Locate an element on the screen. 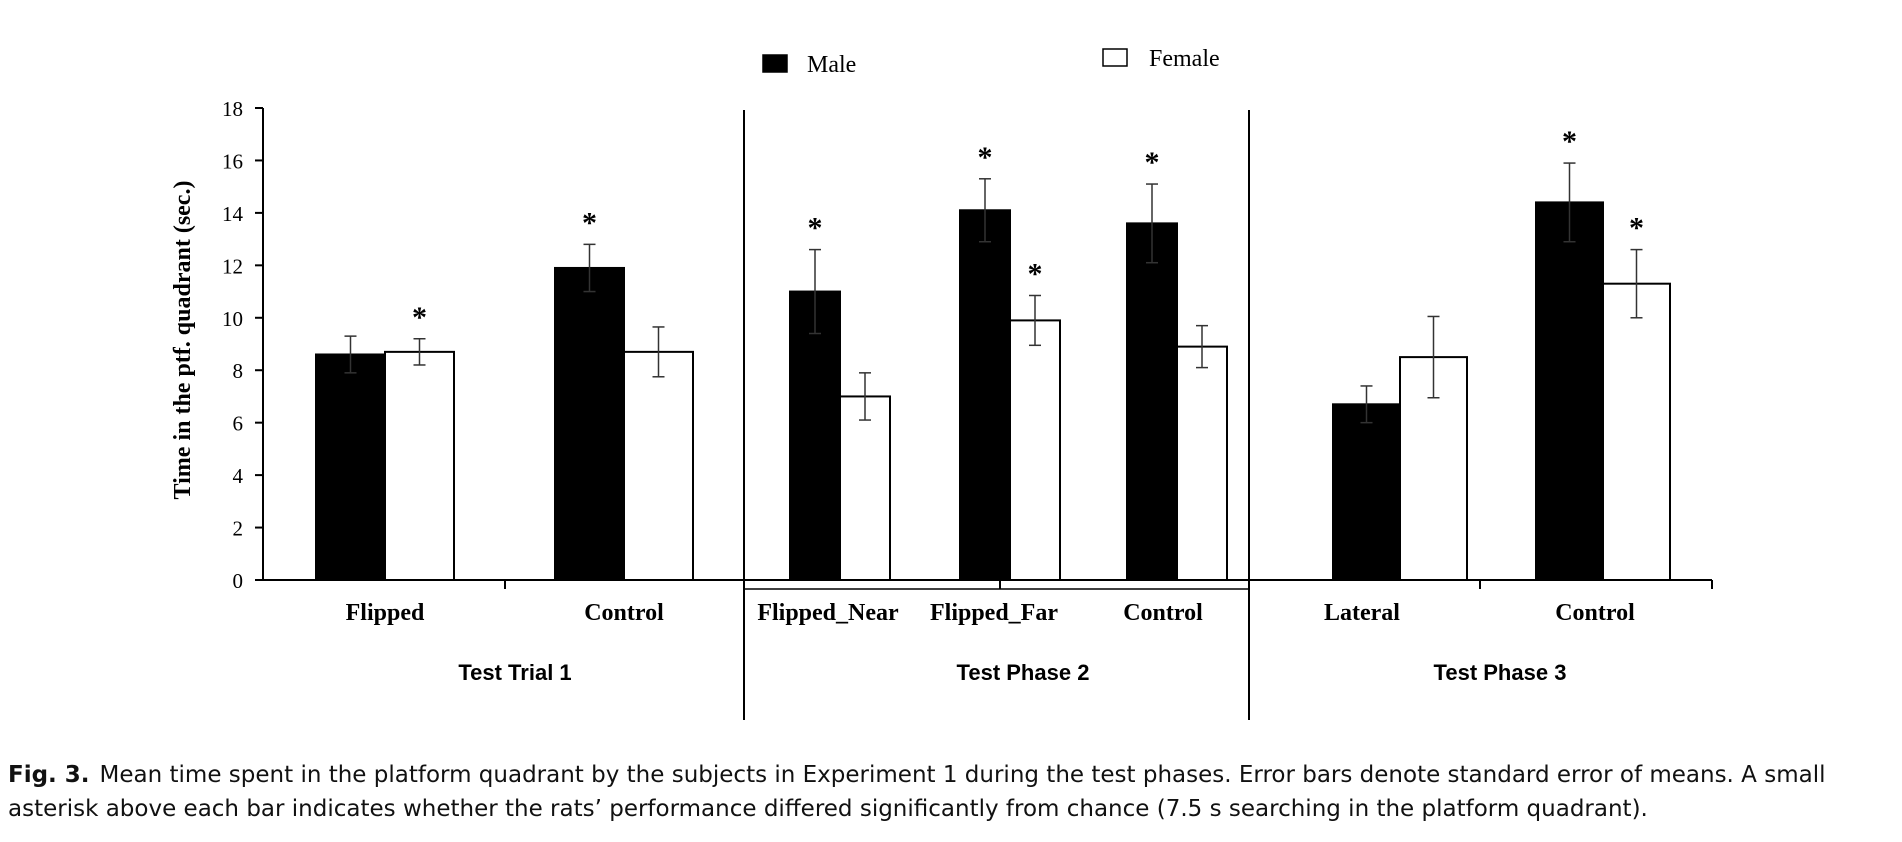 The image size is (1902, 842). legend-swatch-female is located at coordinates (1115, 57).